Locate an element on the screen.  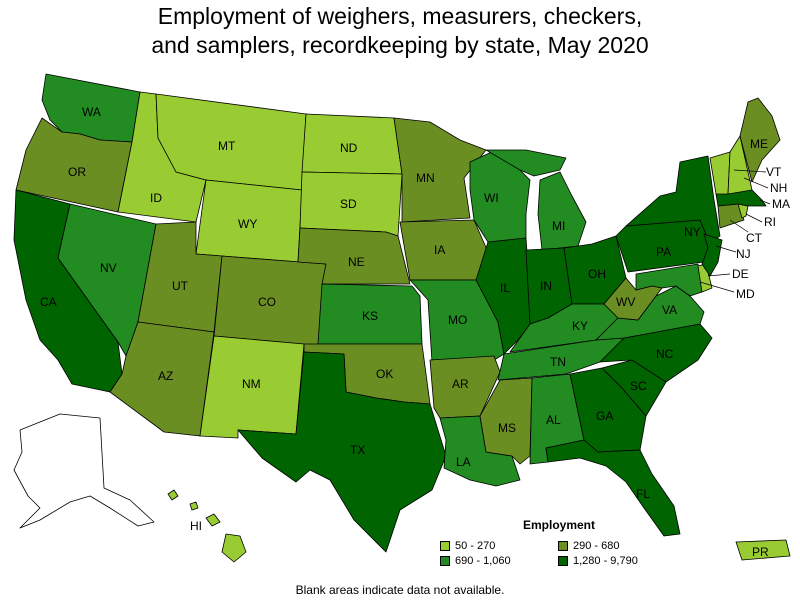
label-AR: AR is located at coordinates (460, 384).